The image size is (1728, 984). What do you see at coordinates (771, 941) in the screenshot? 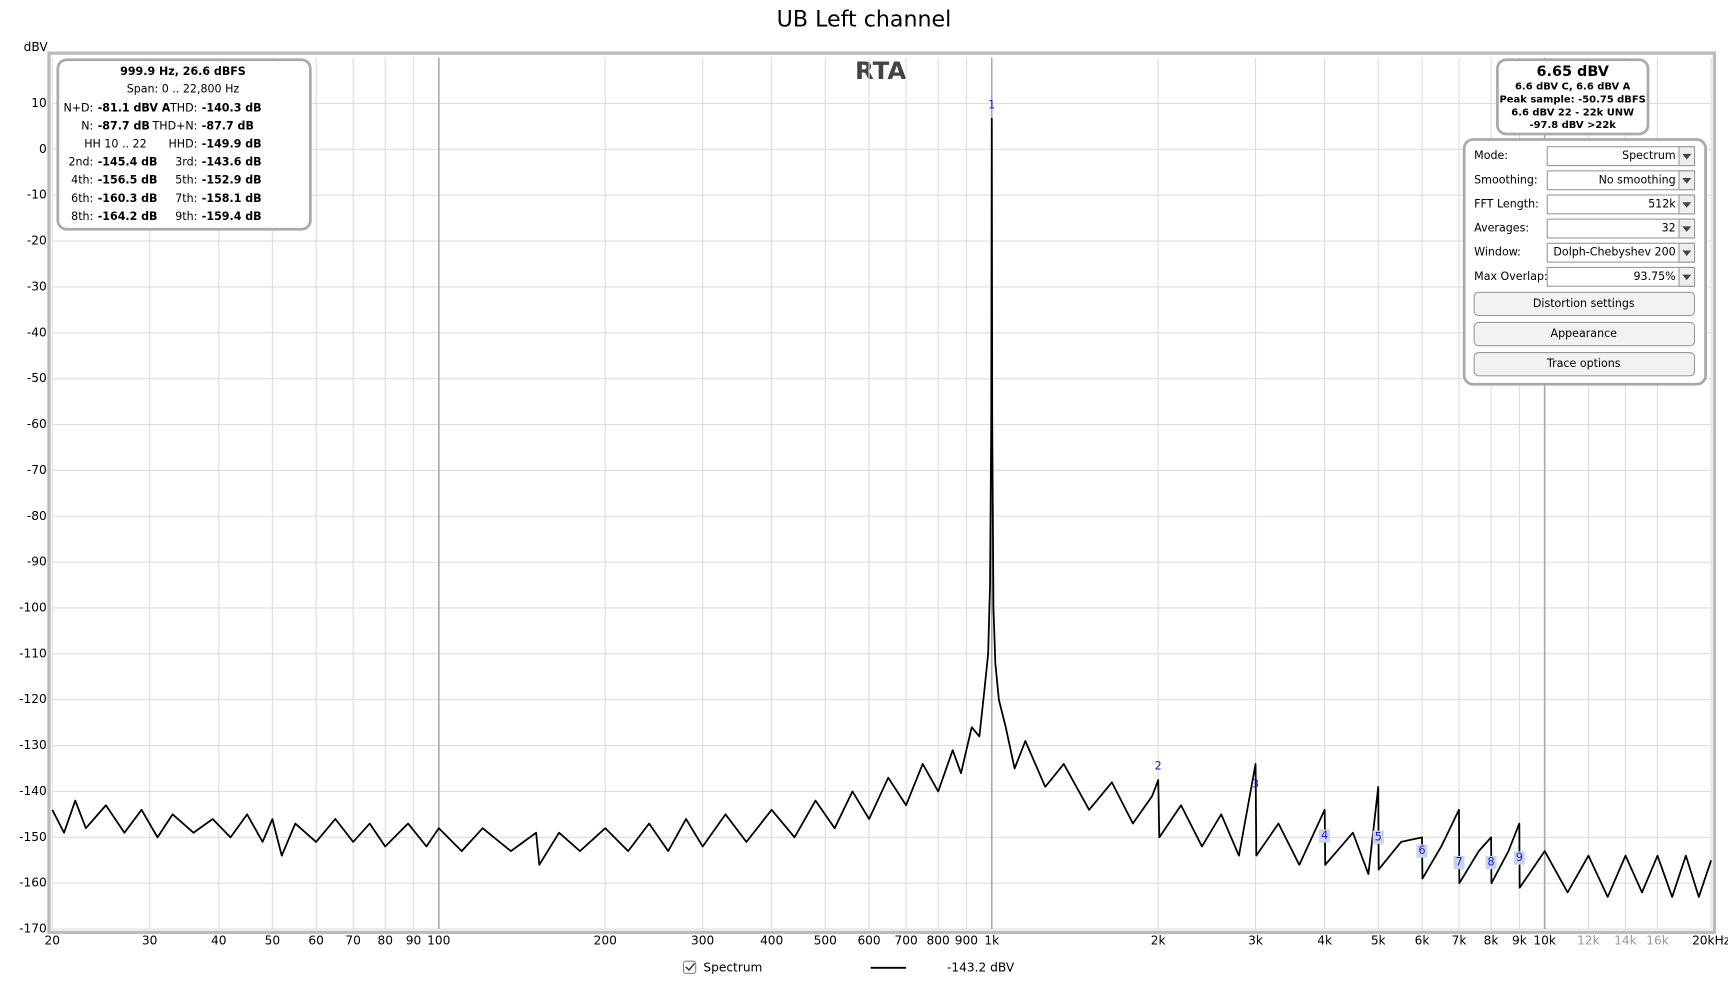
I see `x-tick-label: 400` at bounding box center [771, 941].